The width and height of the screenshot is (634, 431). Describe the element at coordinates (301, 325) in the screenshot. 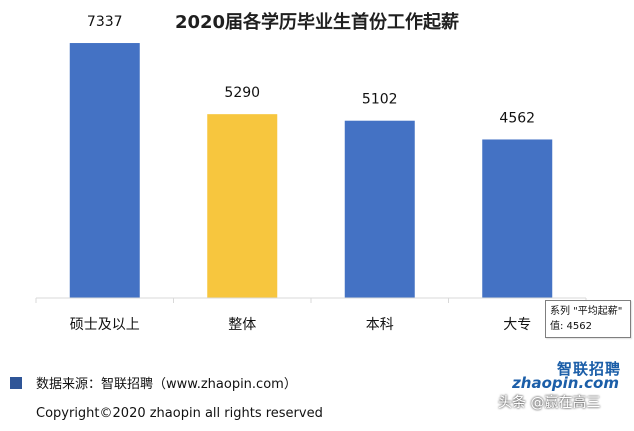

I see `category-labels-layer: 硕士及以上 整体 本科 大专` at that location.